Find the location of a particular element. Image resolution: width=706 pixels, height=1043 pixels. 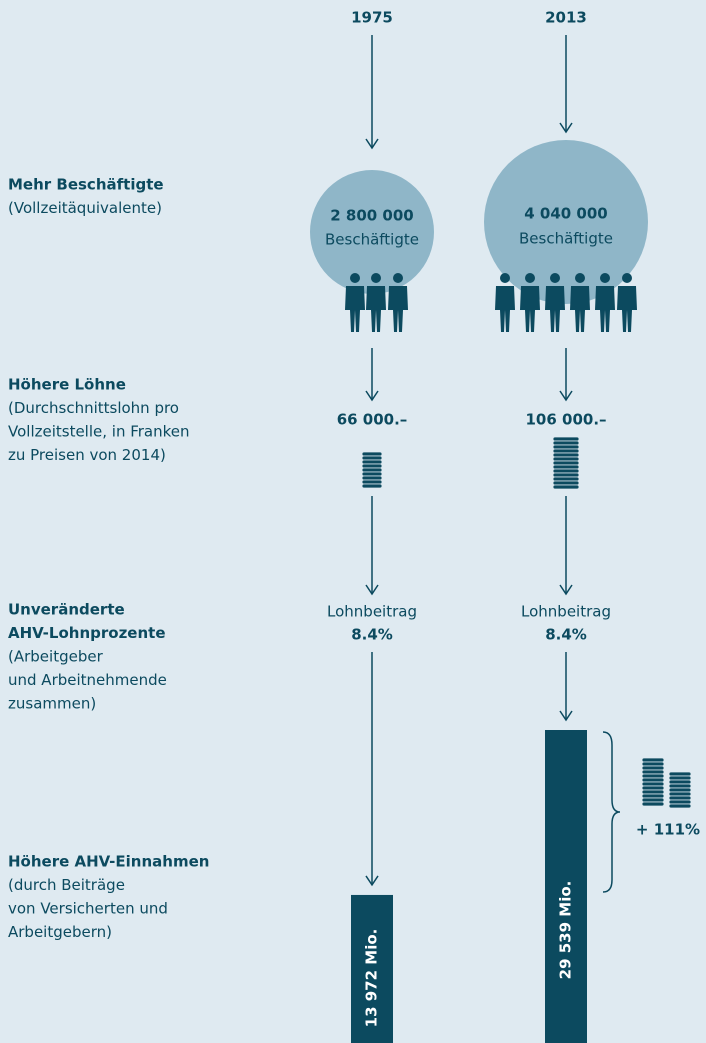

section-text: von Versicherten und is located at coordinates (88, 909).